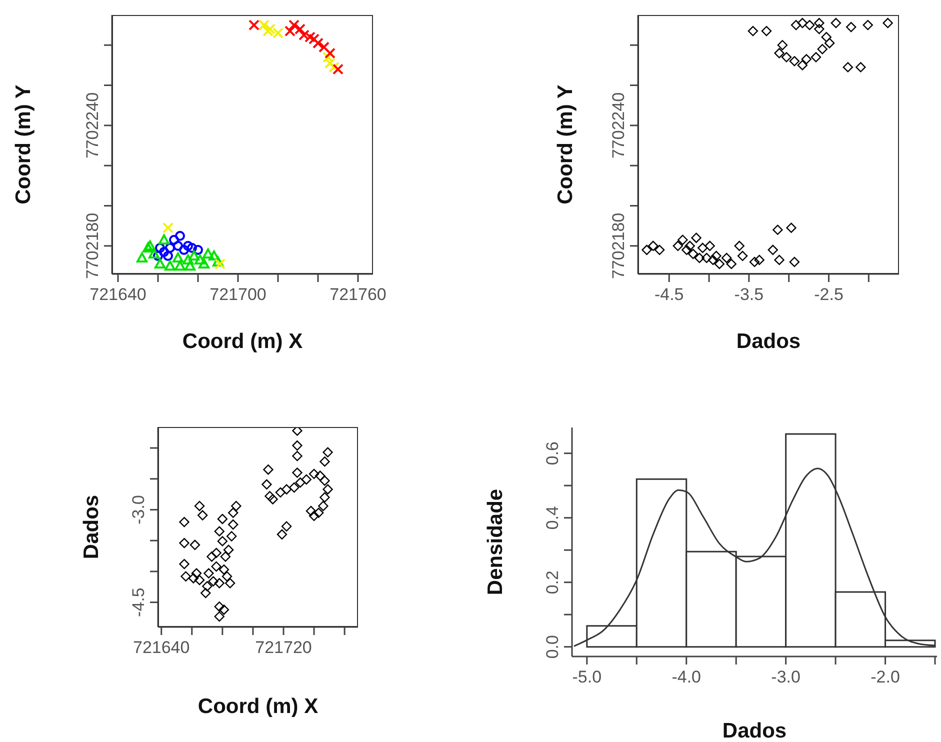 The image size is (941, 742). What do you see at coordinates (258, 706) in the screenshot?
I see `x-axis-title: Coord (m) X` at bounding box center [258, 706].